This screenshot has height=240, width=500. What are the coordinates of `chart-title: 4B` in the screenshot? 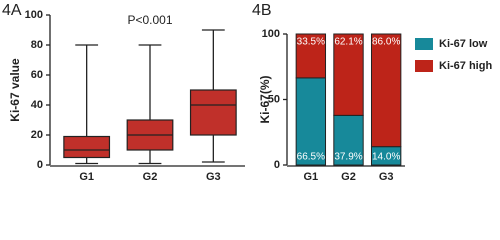 It's located at (262, 10).